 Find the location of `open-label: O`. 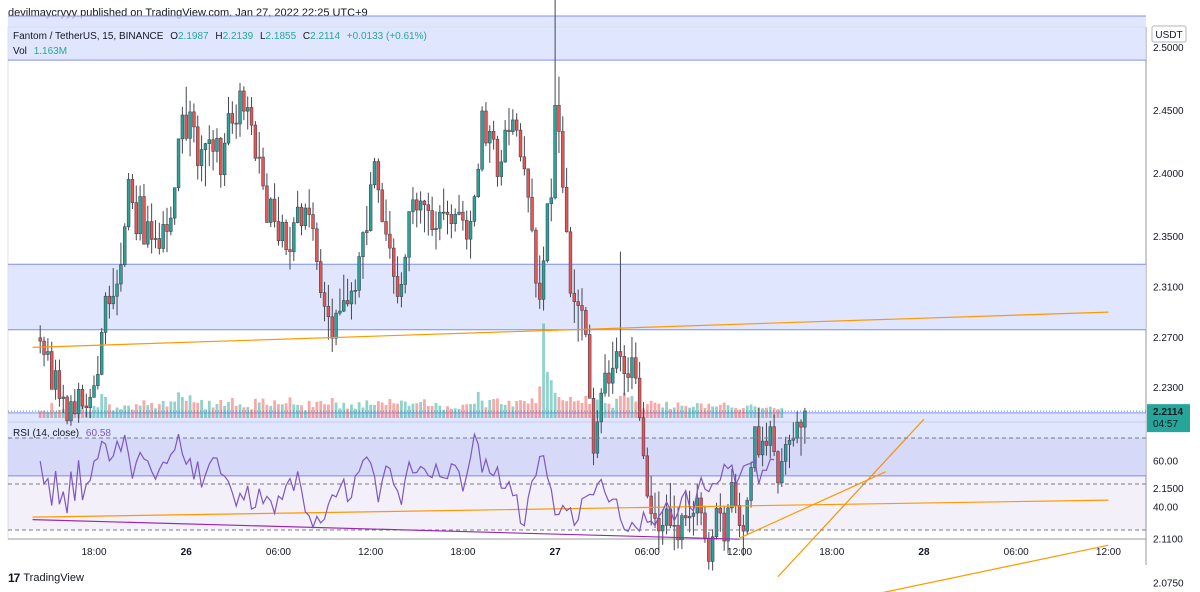

open-label: O is located at coordinates (174, 36).